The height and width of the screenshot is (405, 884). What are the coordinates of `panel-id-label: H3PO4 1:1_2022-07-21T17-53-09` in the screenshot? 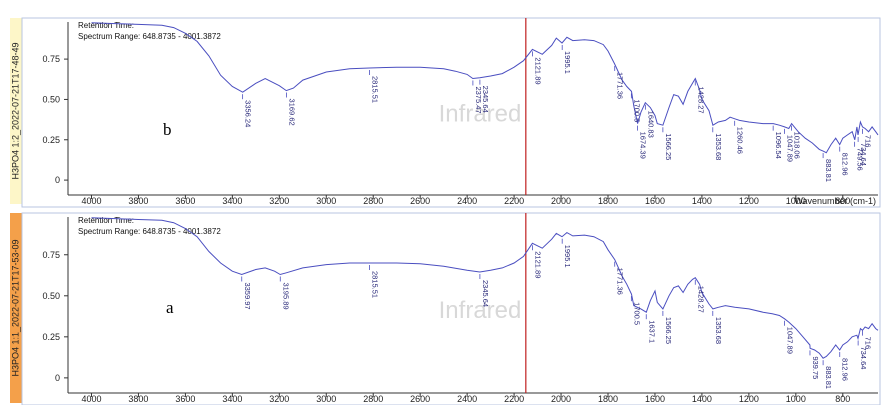 It's located at (15, 307).